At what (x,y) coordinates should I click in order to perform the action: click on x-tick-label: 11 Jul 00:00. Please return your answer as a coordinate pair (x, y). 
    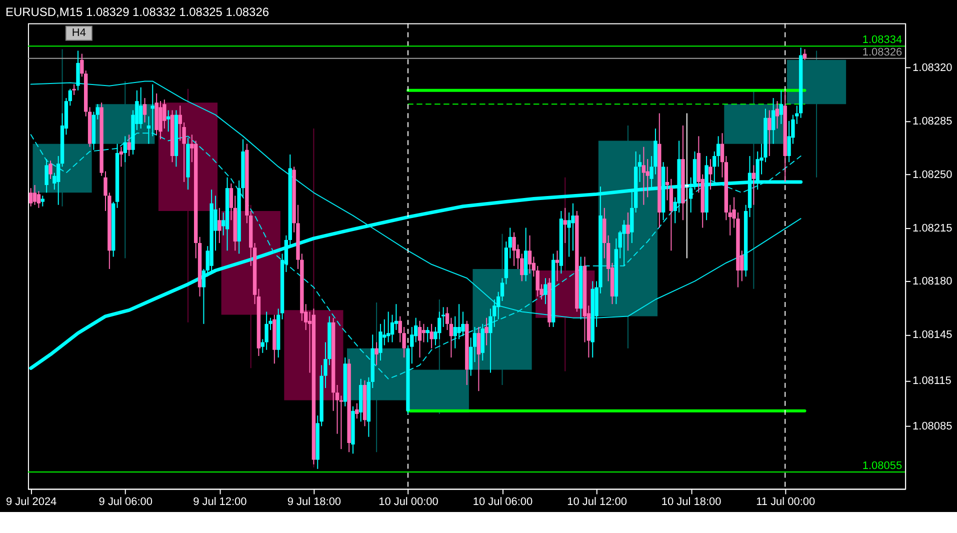
    Looking at the image, I should click on (786, 502).